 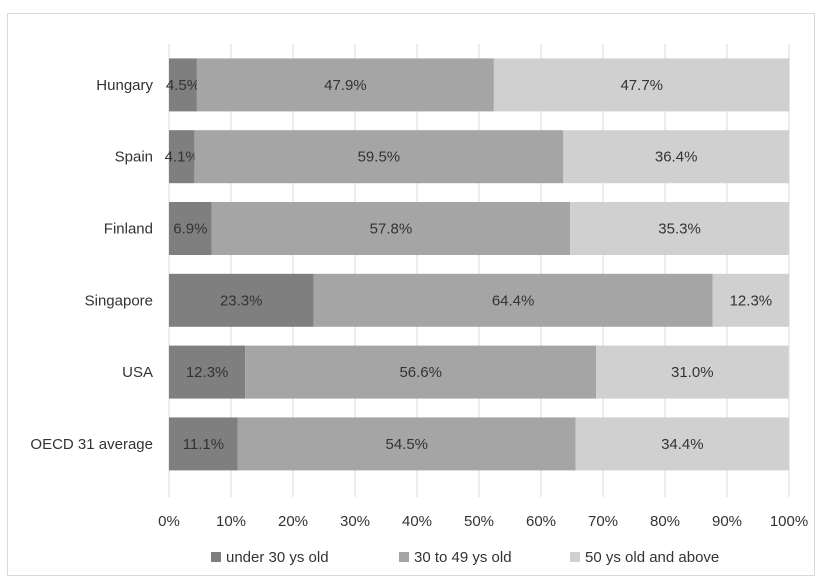 What do you see at coordinates (727, 521) in the screenshot?
I see `x-tick-label-9: 90%` at bounding box center [727, 521].